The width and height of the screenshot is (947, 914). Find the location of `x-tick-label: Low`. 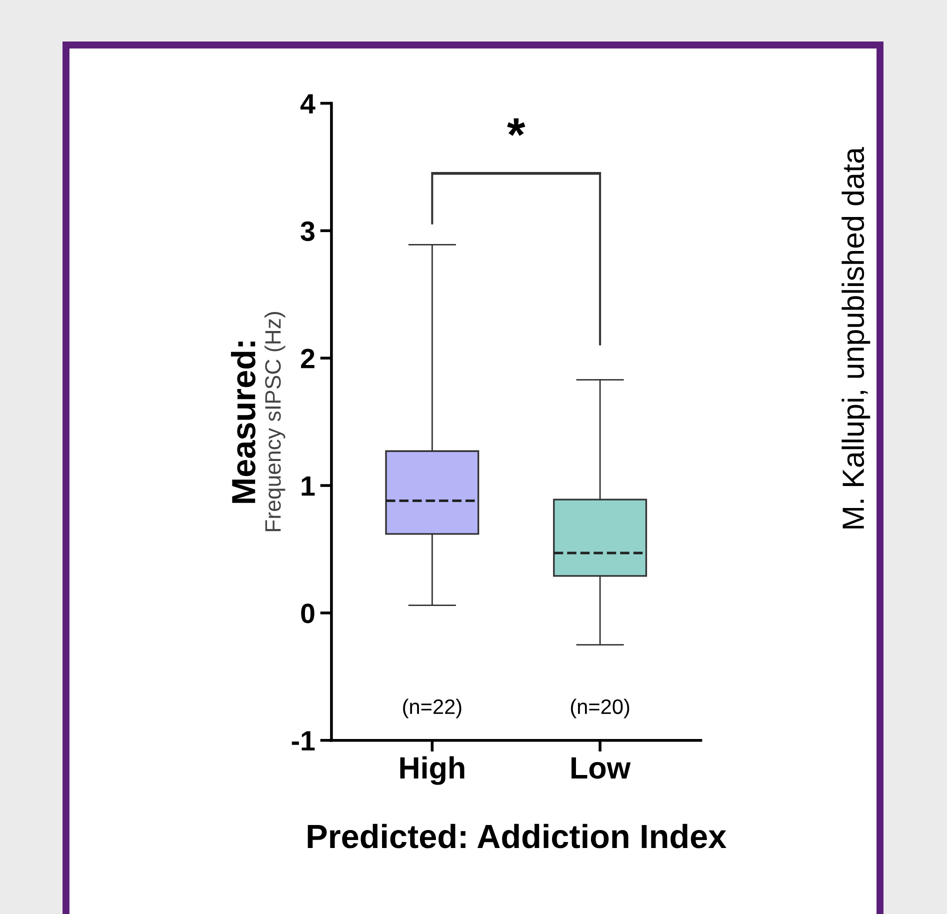

x-tick-label: Low is located at coordinates (601, 768).